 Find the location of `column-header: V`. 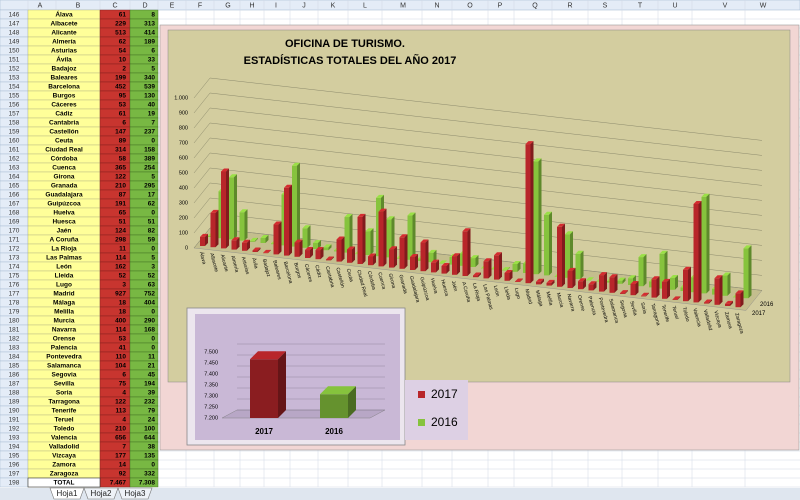

column-header: V is located at coordinates (725, 5).